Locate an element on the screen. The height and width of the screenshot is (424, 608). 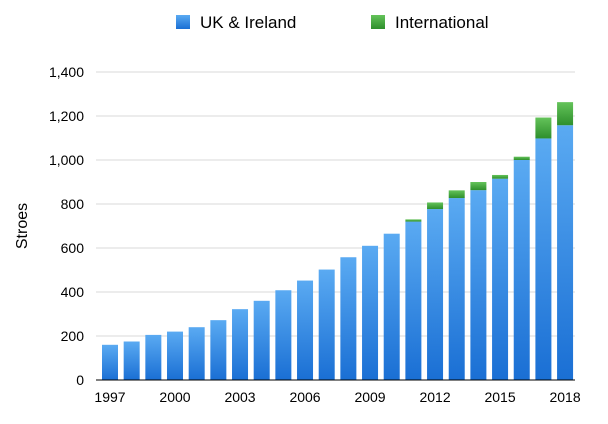
legend-label-uk-ireland: UK & Ireland is located at coordinates (248, 22).